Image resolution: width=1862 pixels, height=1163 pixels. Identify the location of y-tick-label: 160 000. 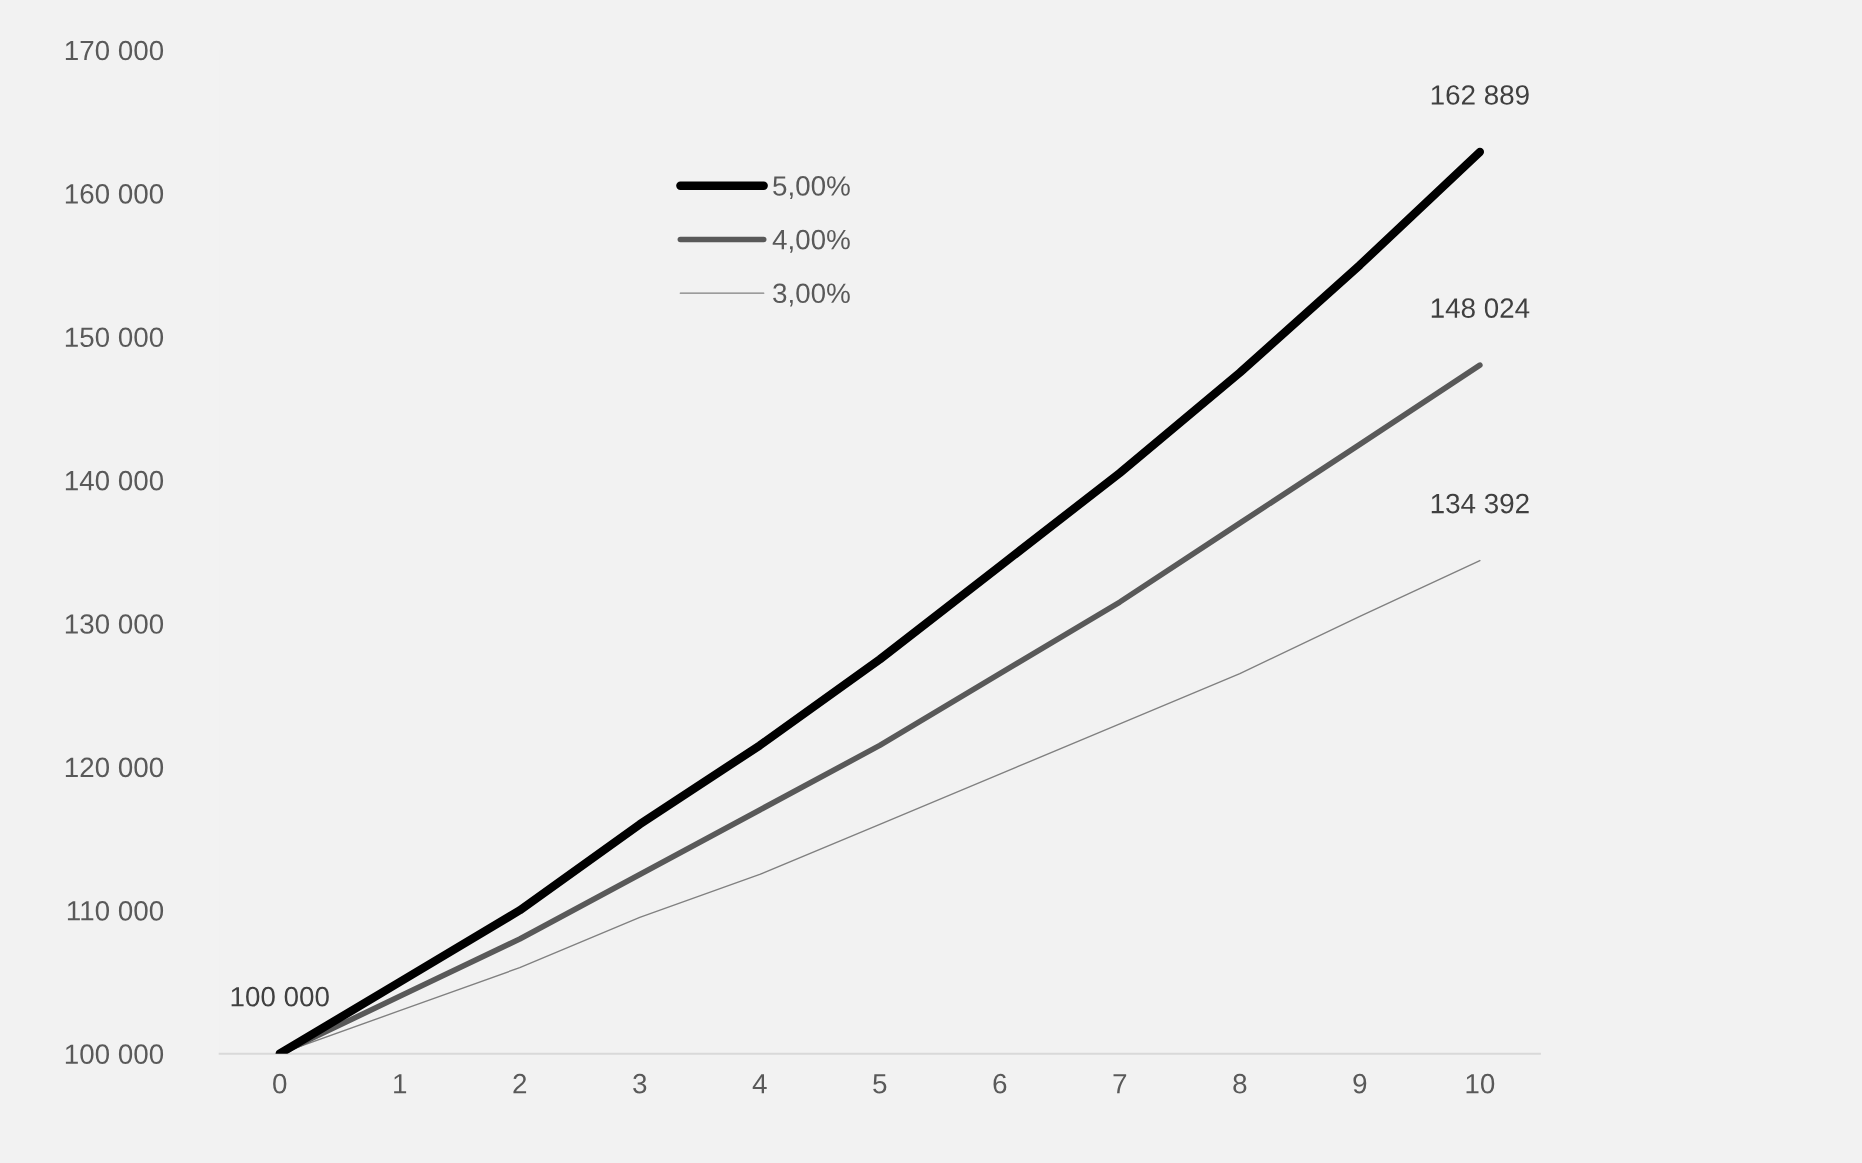
(114, 194).